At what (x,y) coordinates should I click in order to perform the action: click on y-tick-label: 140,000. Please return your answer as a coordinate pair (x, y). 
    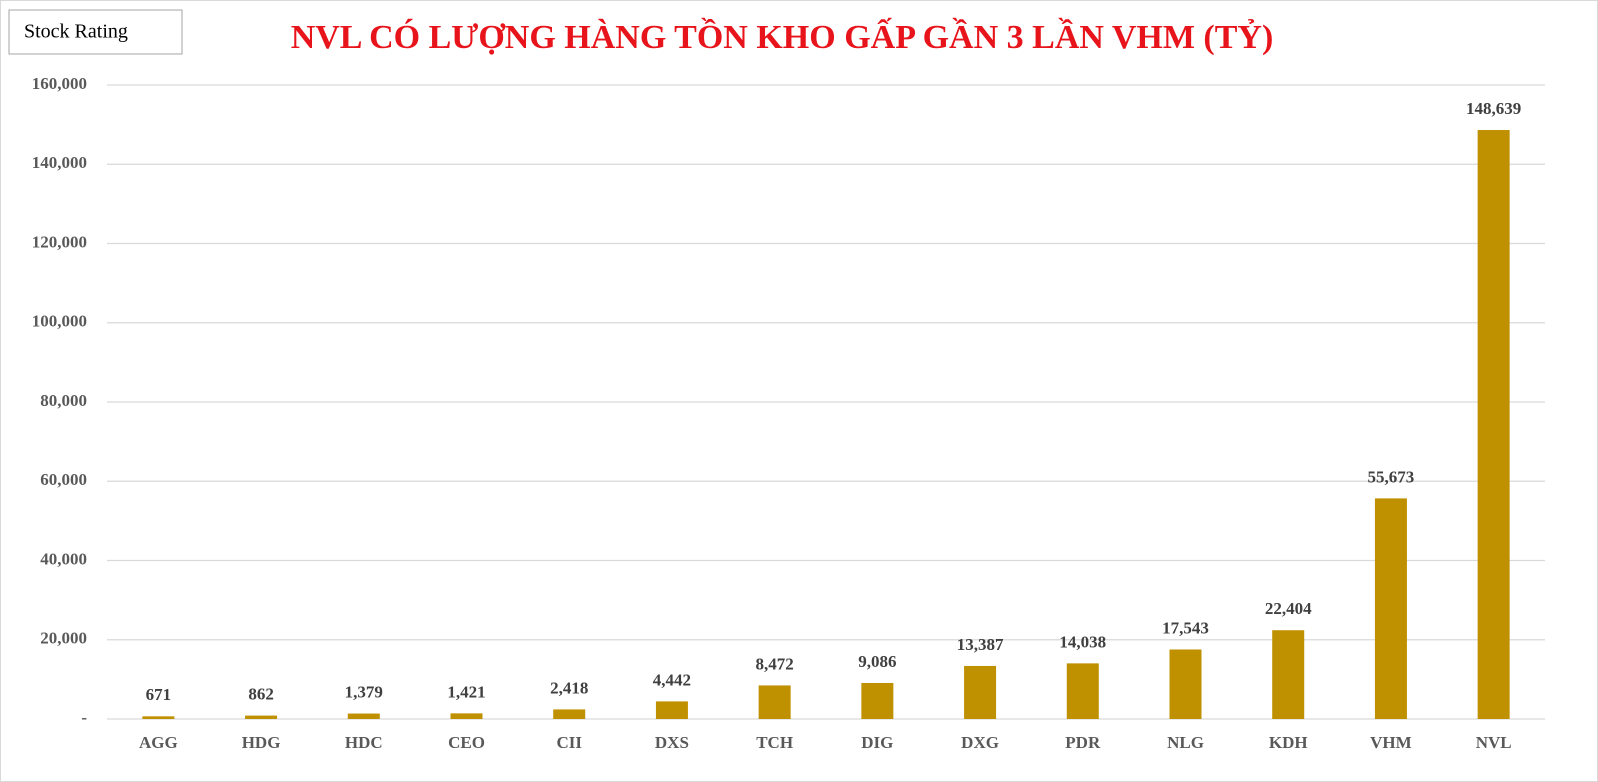
    Looking at the image, I should click on (59, 162).